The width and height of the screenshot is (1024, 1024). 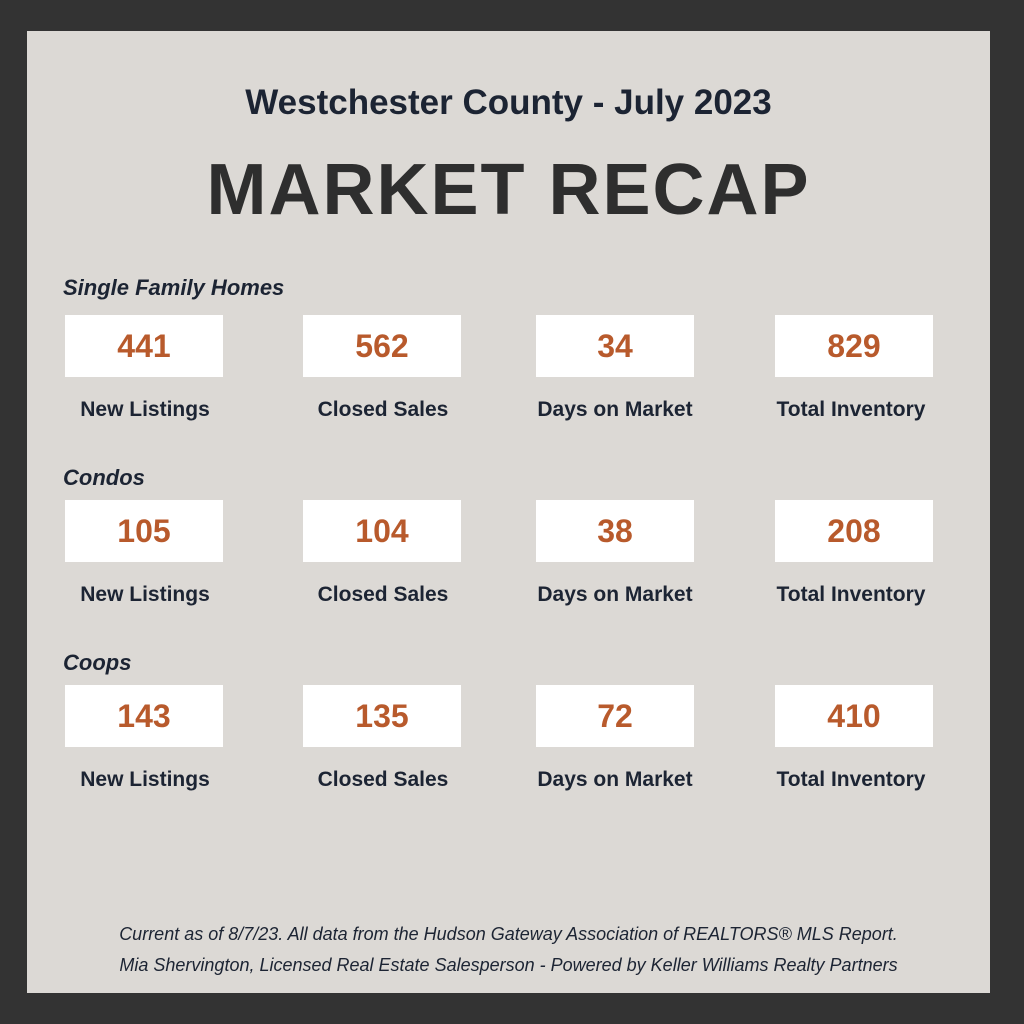 What do you see at coordinates (615, 716) in the screenshot?
I see `stat-value: 72` at bounding box center [615, 716].